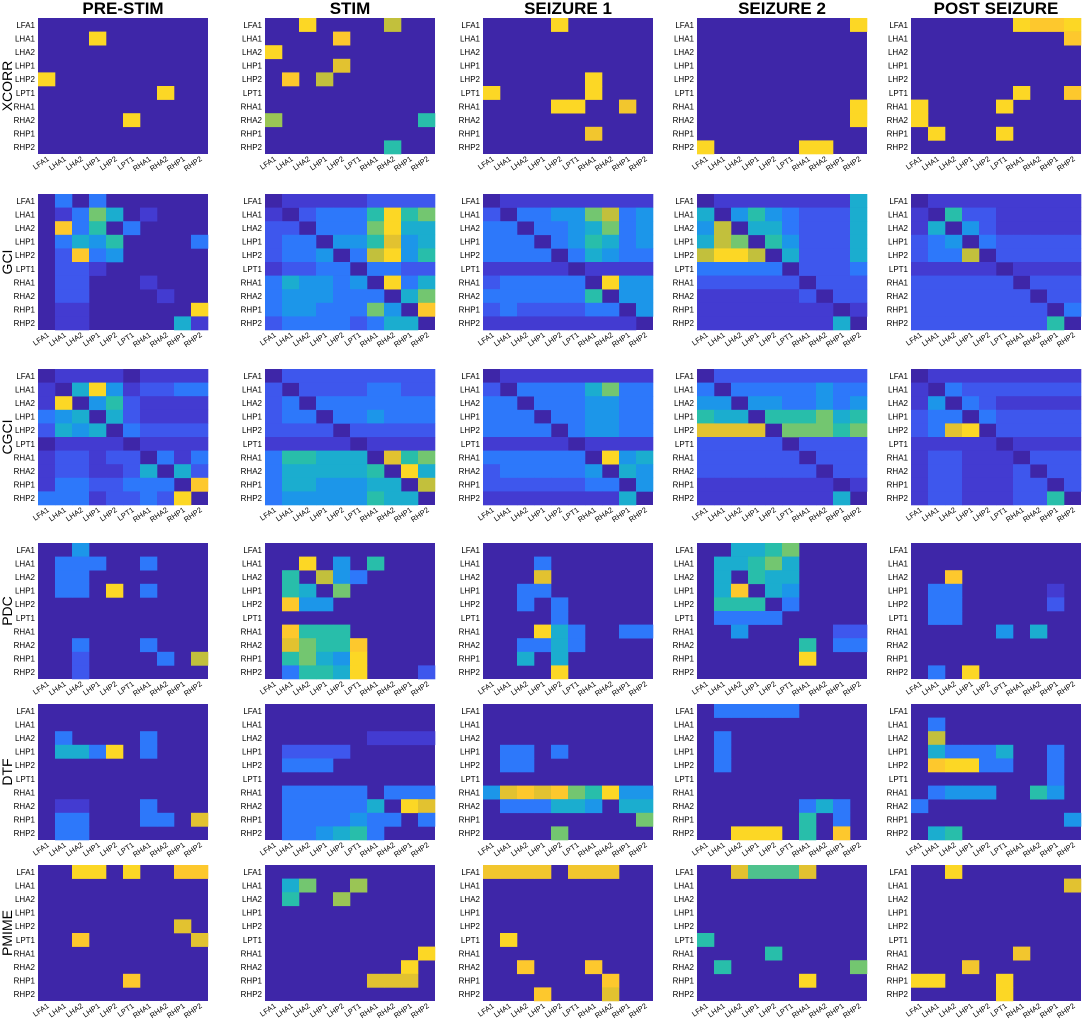 The width and height of the screenshot is (1084, 1022). I want to click on x-tick-label: LHP2, so click(981, 849).